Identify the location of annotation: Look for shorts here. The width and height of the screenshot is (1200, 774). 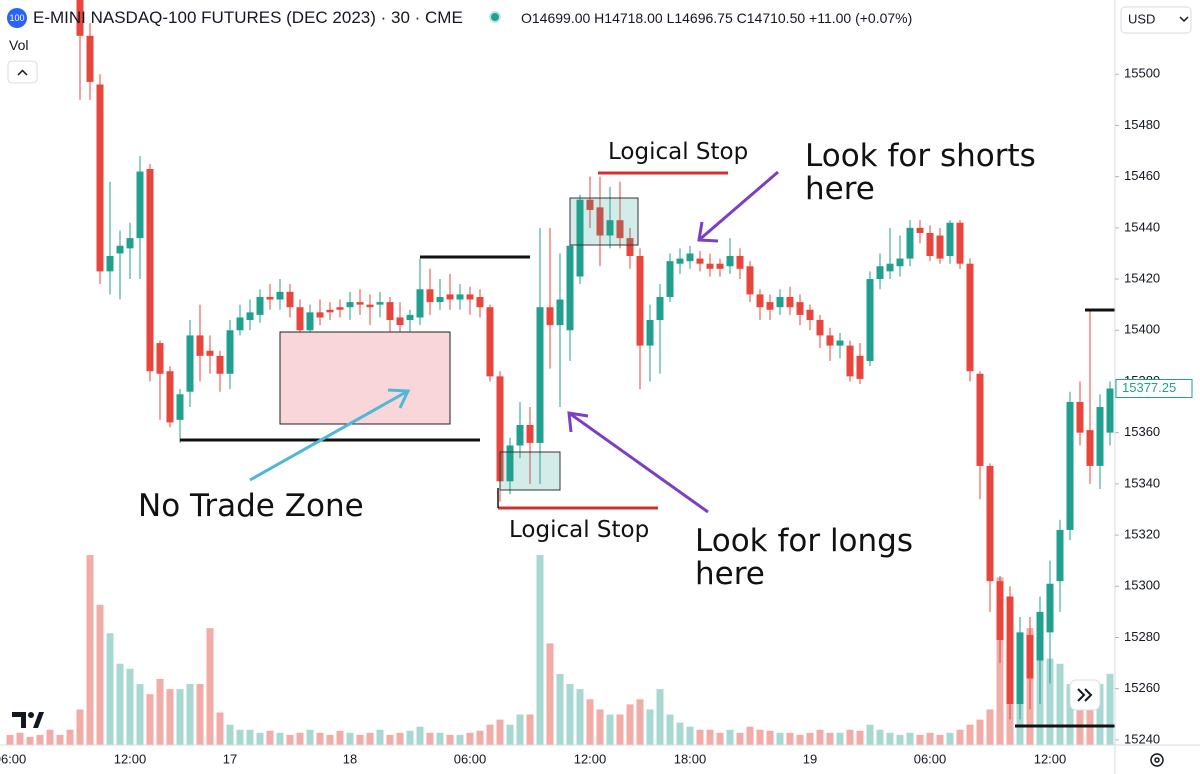
(920, 172).